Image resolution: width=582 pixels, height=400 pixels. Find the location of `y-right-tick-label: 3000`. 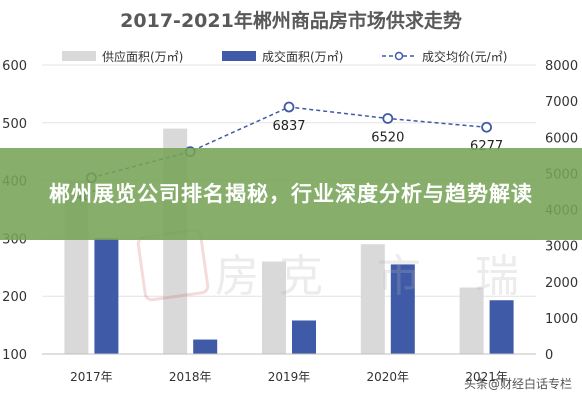

y-right-tick-label: 3000 is located at coordinates (561, 247).